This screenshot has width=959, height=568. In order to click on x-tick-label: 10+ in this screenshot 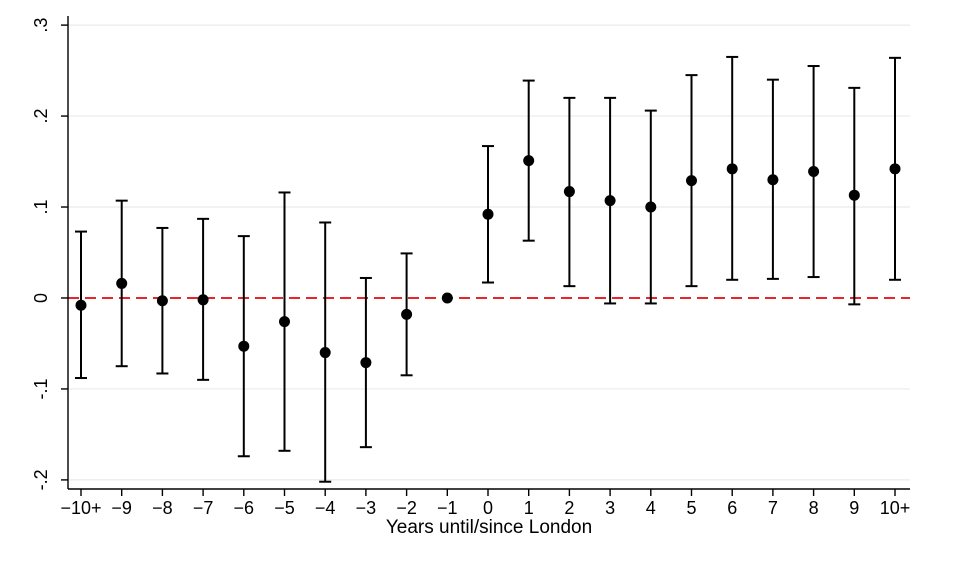, I will do `click(895, 508)`.